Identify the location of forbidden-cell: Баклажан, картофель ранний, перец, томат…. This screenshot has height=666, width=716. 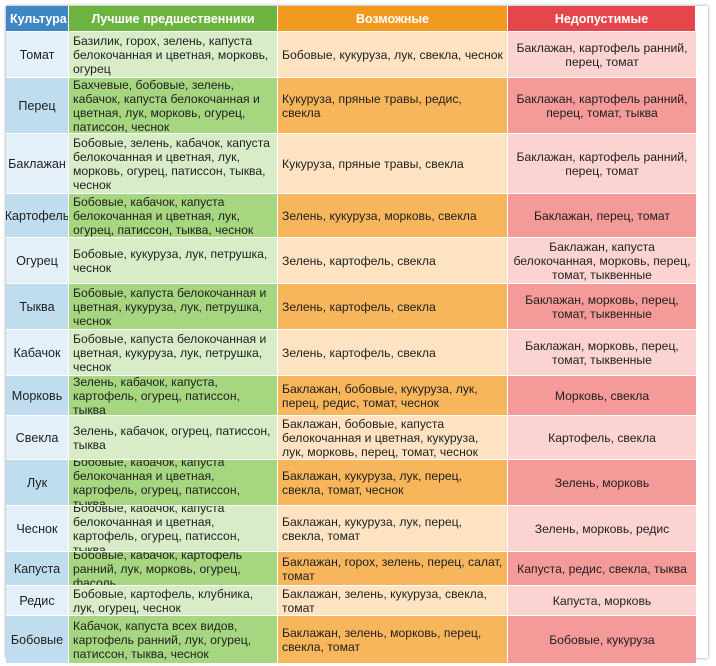
(602, 106).